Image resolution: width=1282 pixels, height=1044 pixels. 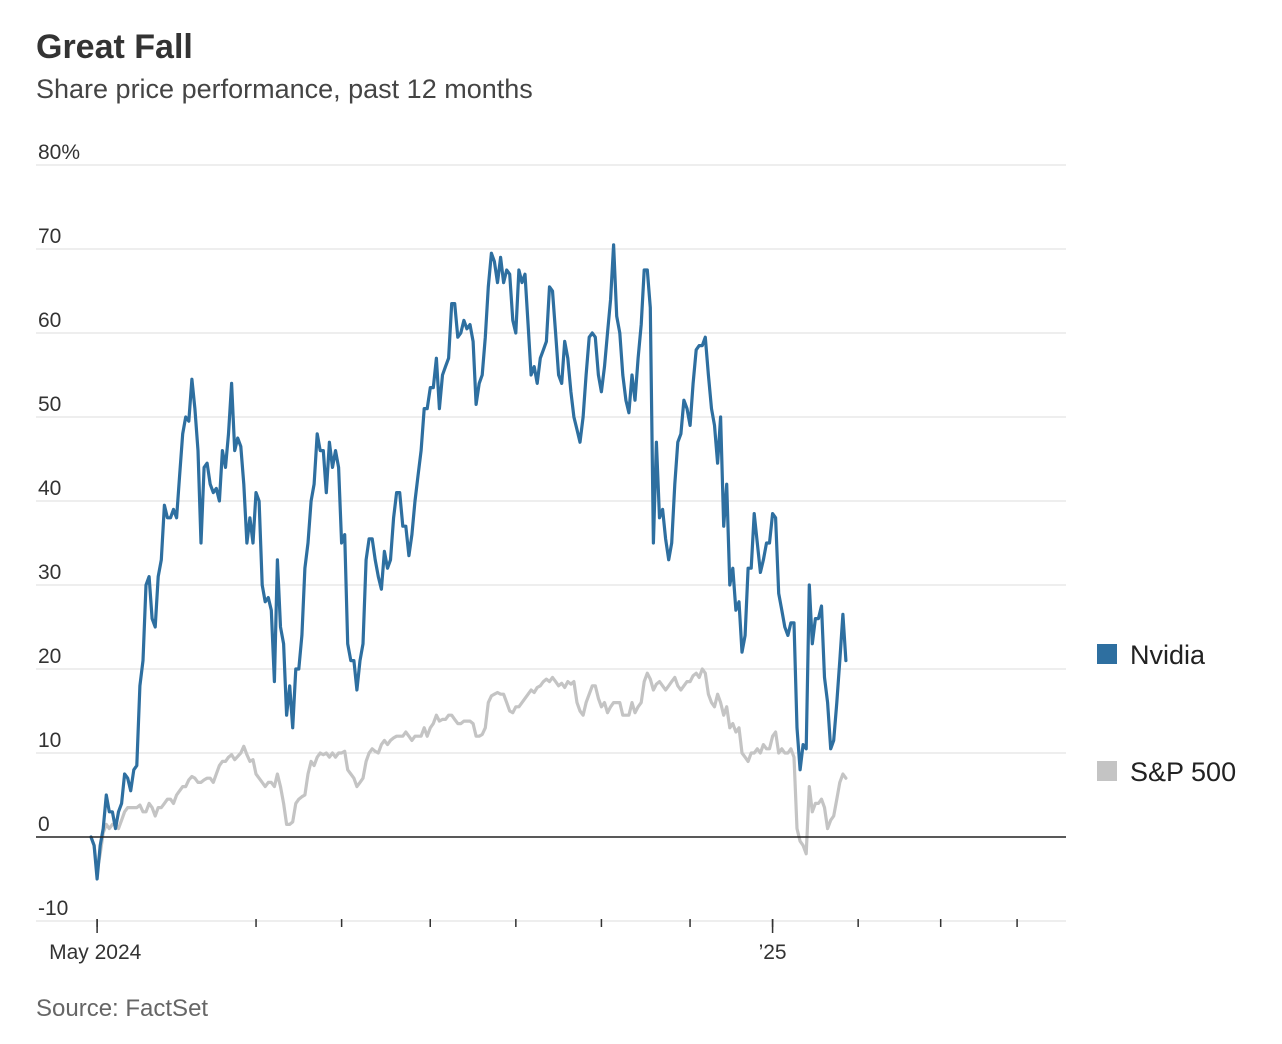 I want to click on x-axis: May 2024 ’25, so click(x=533, y=941).